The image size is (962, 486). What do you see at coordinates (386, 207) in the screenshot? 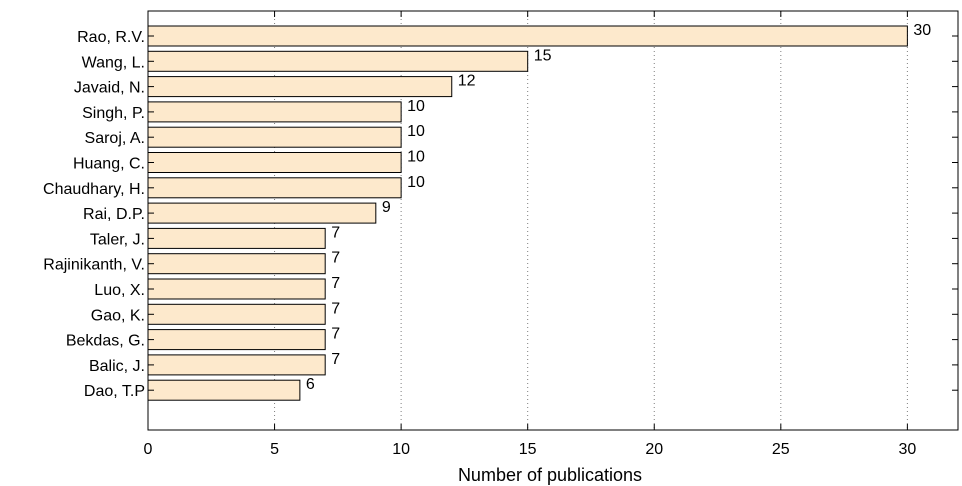
I see `data-label: 9` at bounding box center [386, 207].